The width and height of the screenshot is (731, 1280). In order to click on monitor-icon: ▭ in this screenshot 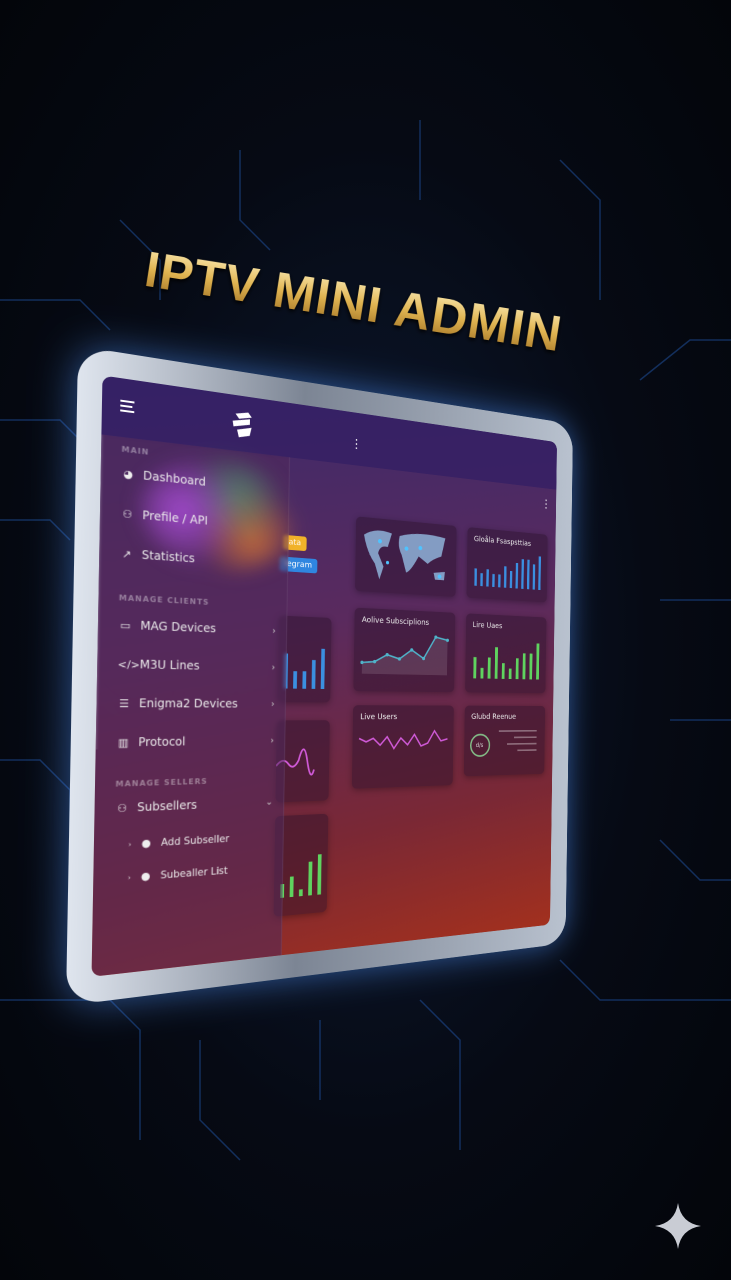, I will do `click(125, 624)`.